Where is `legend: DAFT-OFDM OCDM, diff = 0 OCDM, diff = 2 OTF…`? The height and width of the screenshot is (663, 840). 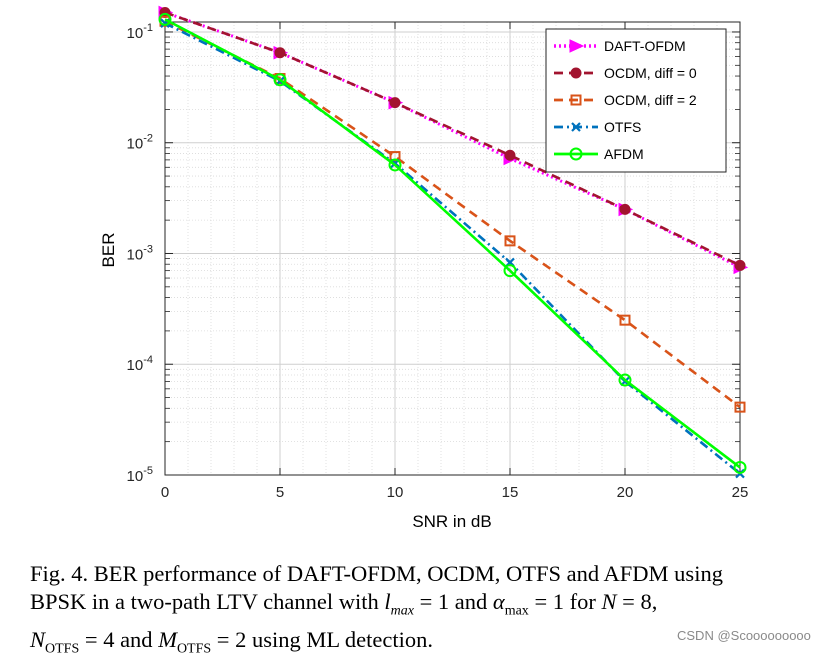 legend: DAFT-OFDM OCDM, diff = 0 OCDM, diff = 2 OTF… is located at coordinates (636, 100).